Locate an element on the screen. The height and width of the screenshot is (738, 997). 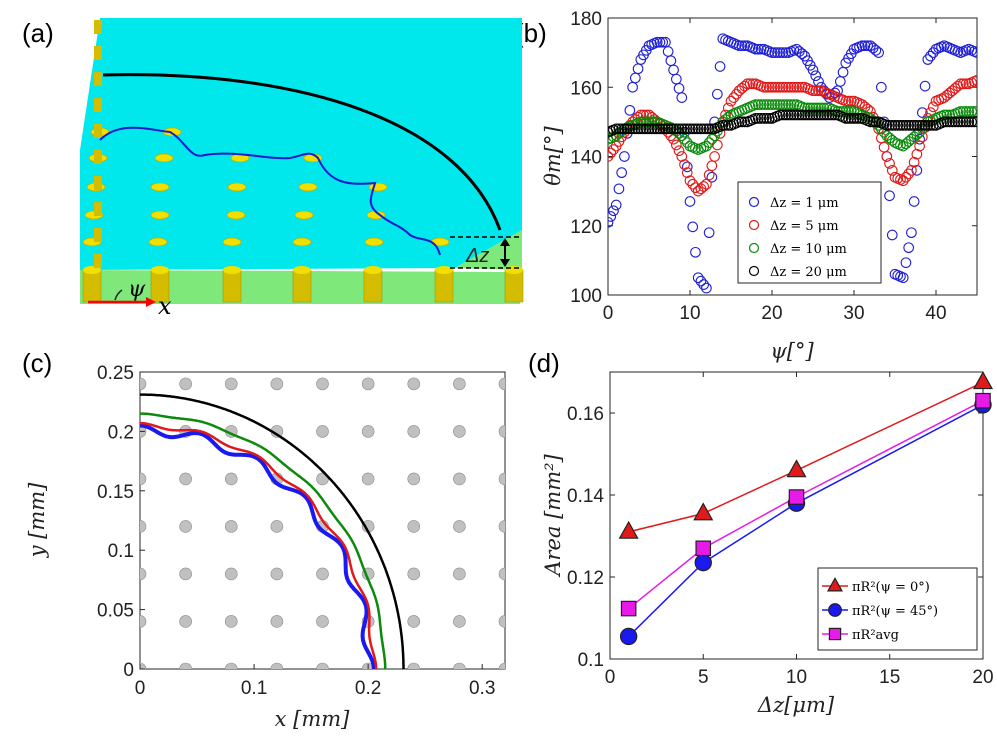
post-side is located at coordinates (444, 286).